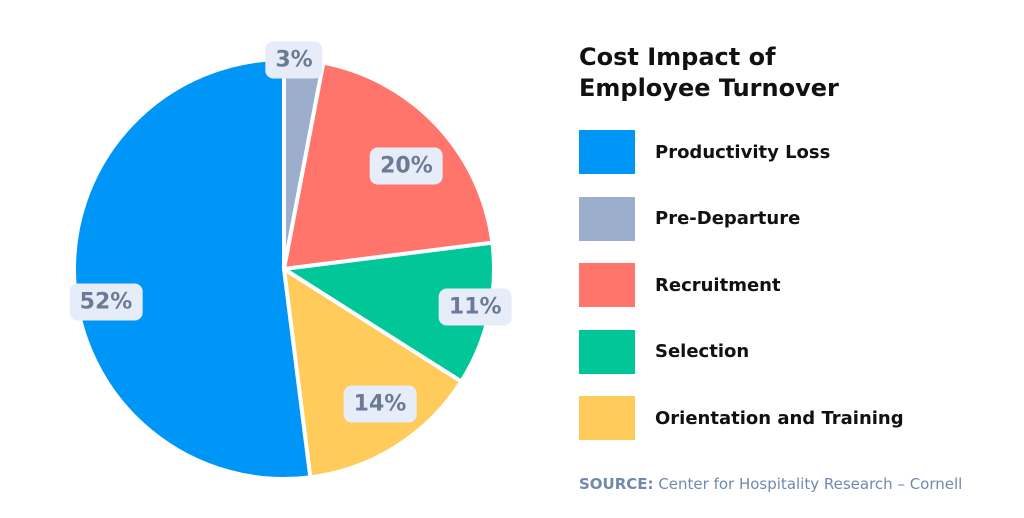 Image resolution: width=1024 pixels, height=518 pixels. I want to click on legend-label: Recruitment, so click(718, 285).